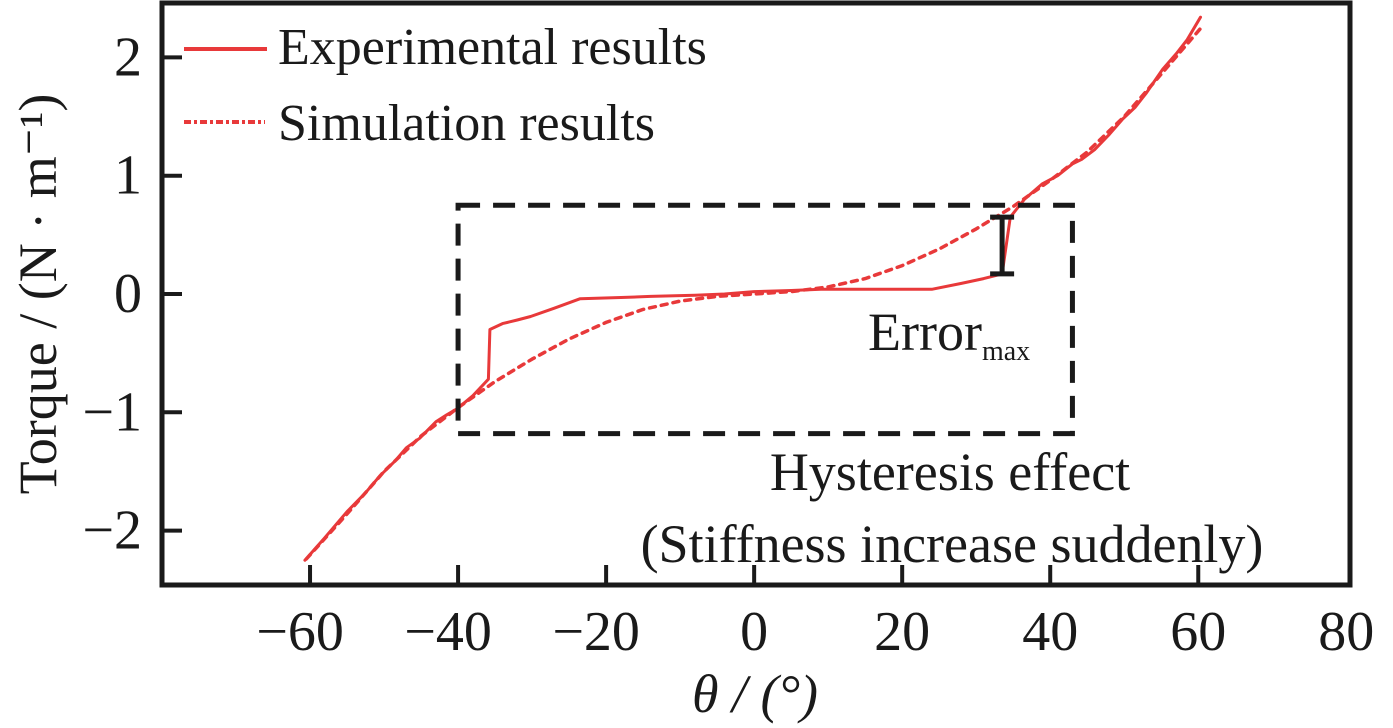 The image size is (1393, 728). I want to click on annotations-layer, so click(765, 319).